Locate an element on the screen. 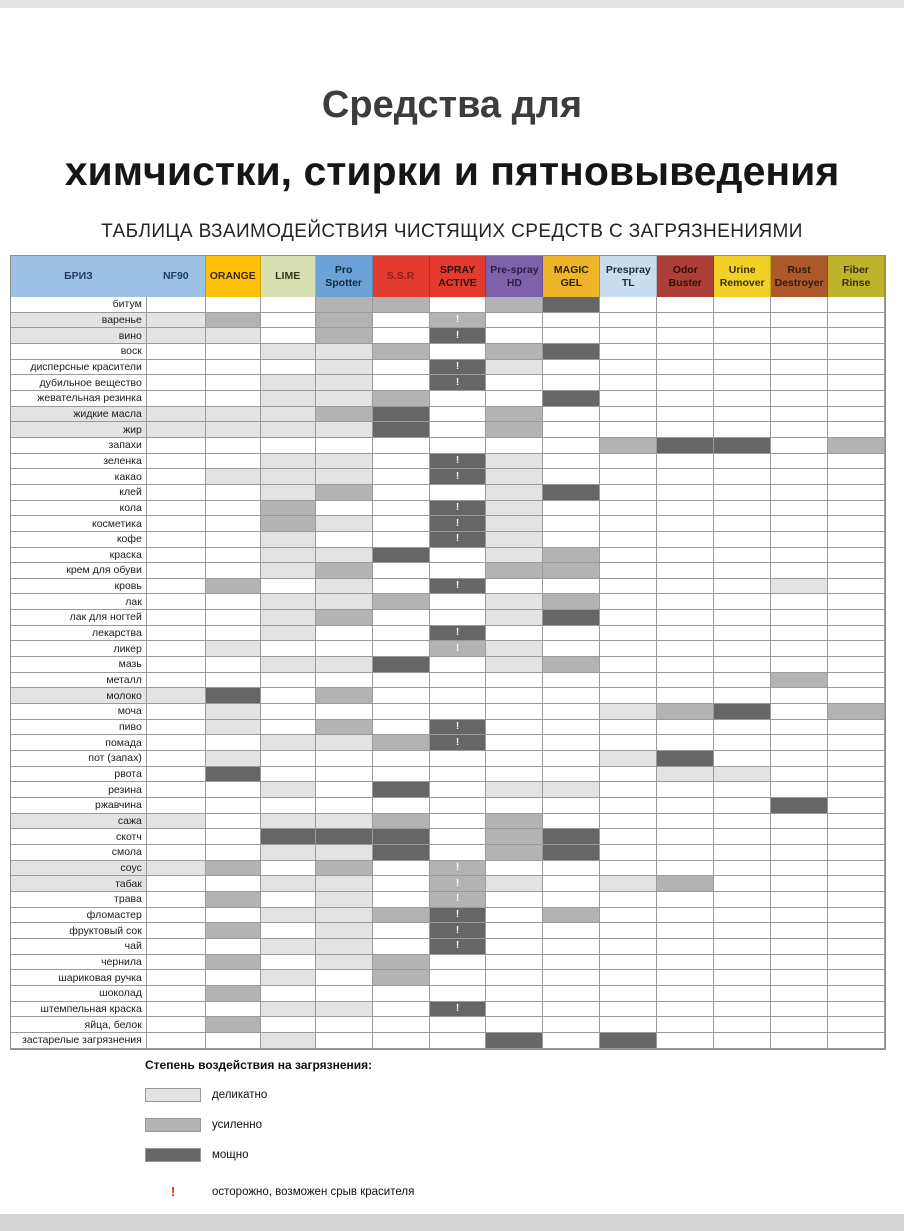 The image size is (904, 1231). row-label: моча is located at coordinates (79, 712).